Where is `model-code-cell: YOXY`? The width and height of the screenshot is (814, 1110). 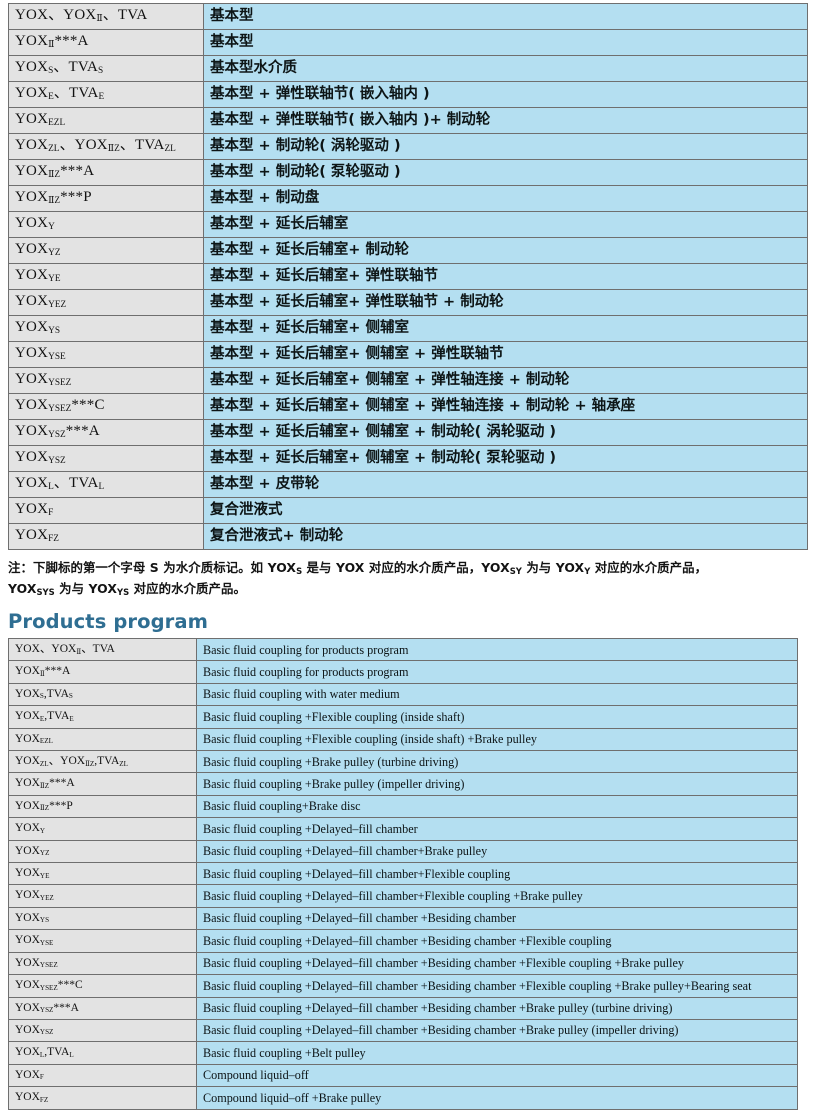
model-code-cell: YOXY is located at coordinates (102, 829).